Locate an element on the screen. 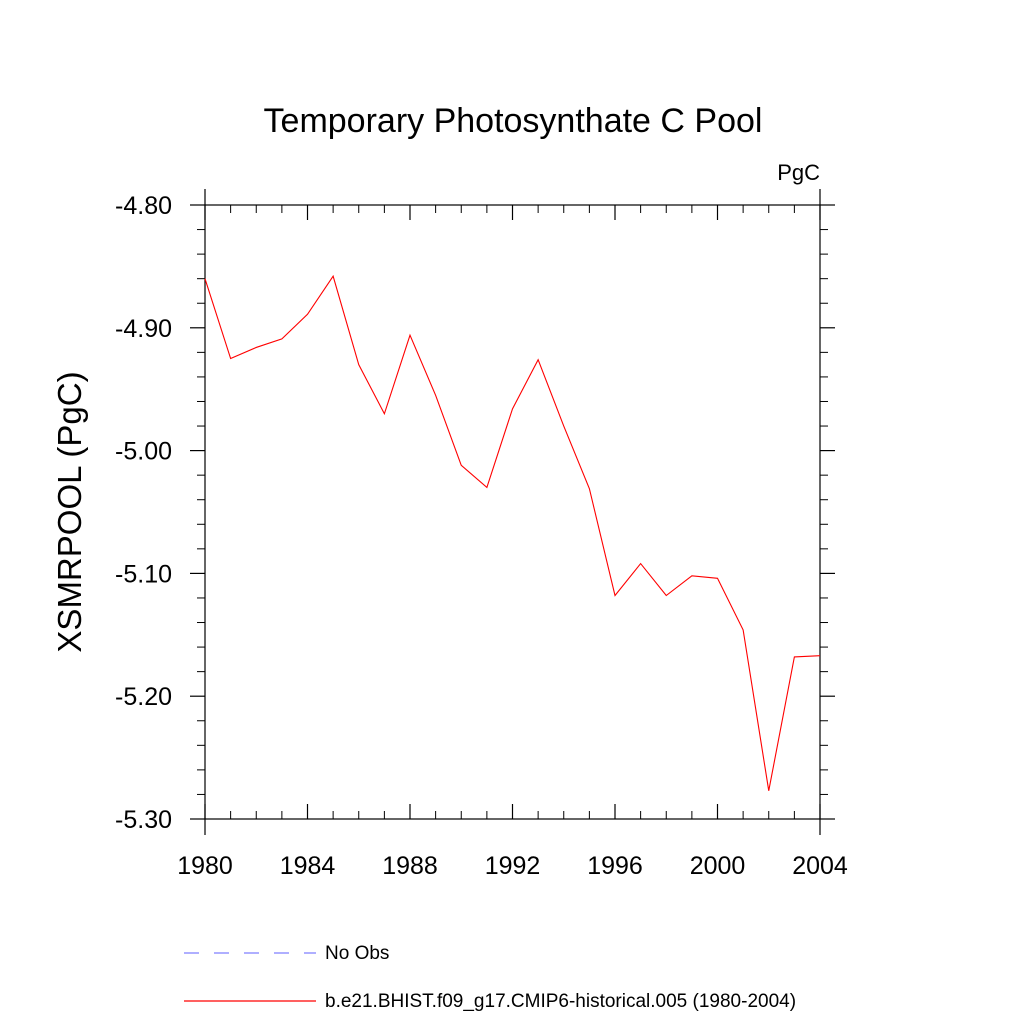  y-tick-label: -5.00 is located at coordinates (143, 452).